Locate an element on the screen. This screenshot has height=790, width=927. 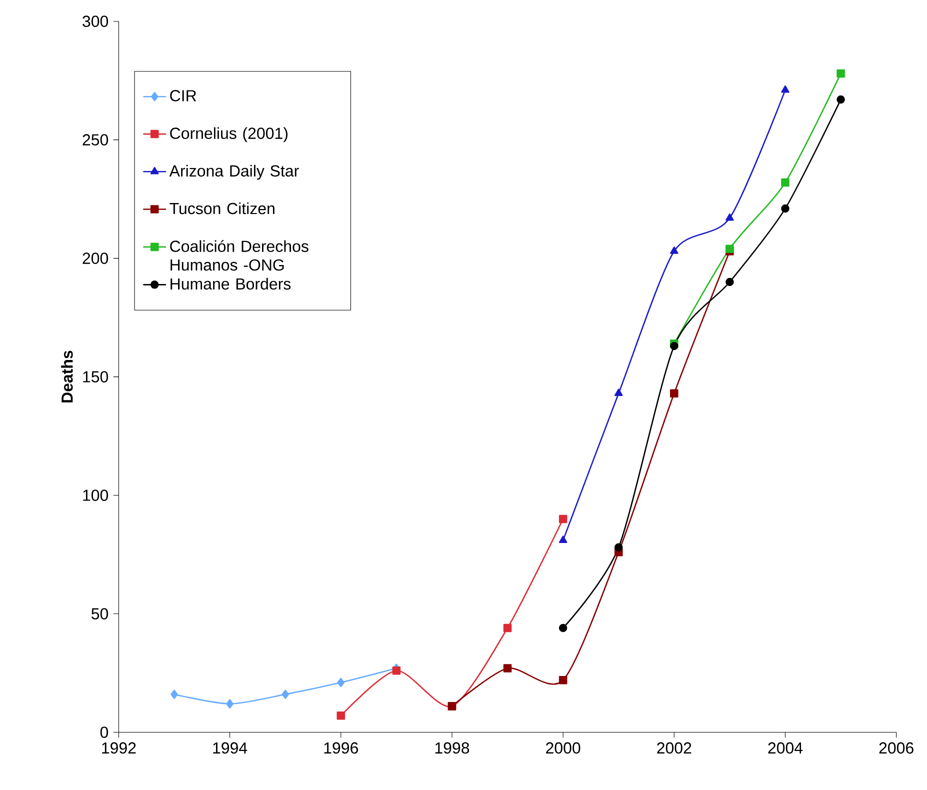
y-tick-label: 100 is located at coordinates (95, 496).